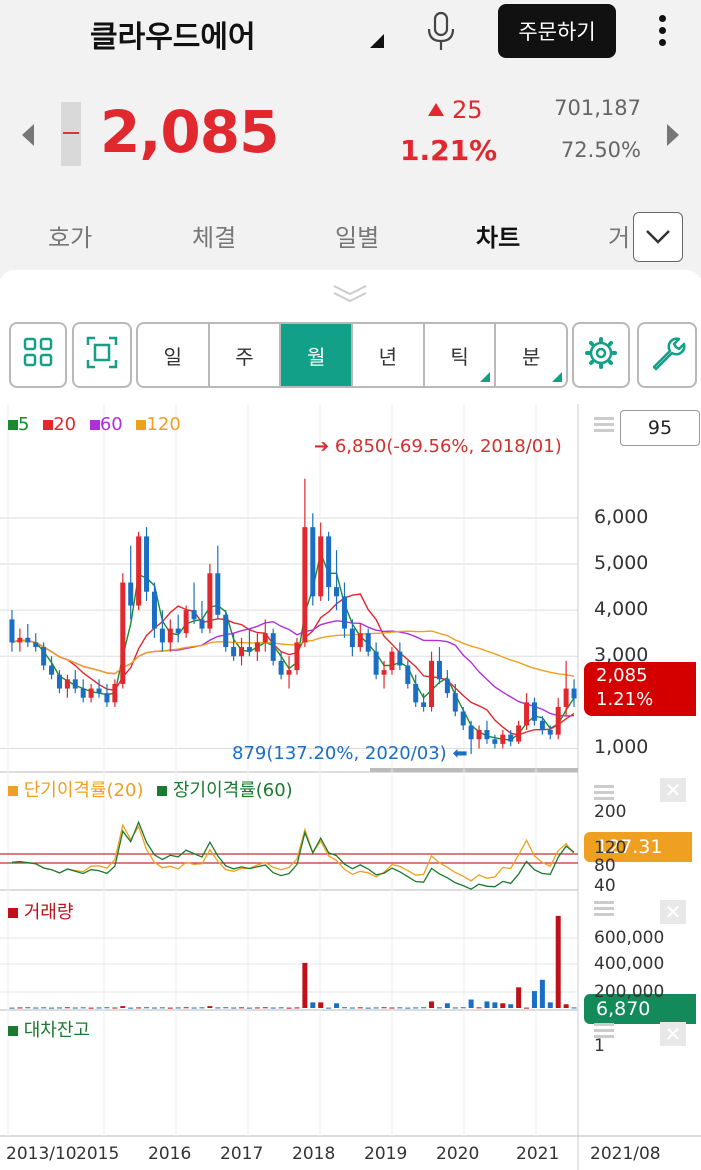 This screenshot has height=1170, width=701. What do you see at coordinates (610, 848) in the screenshot?
I see `disparity-tick-label: 120` at bounding box center [610, 848].